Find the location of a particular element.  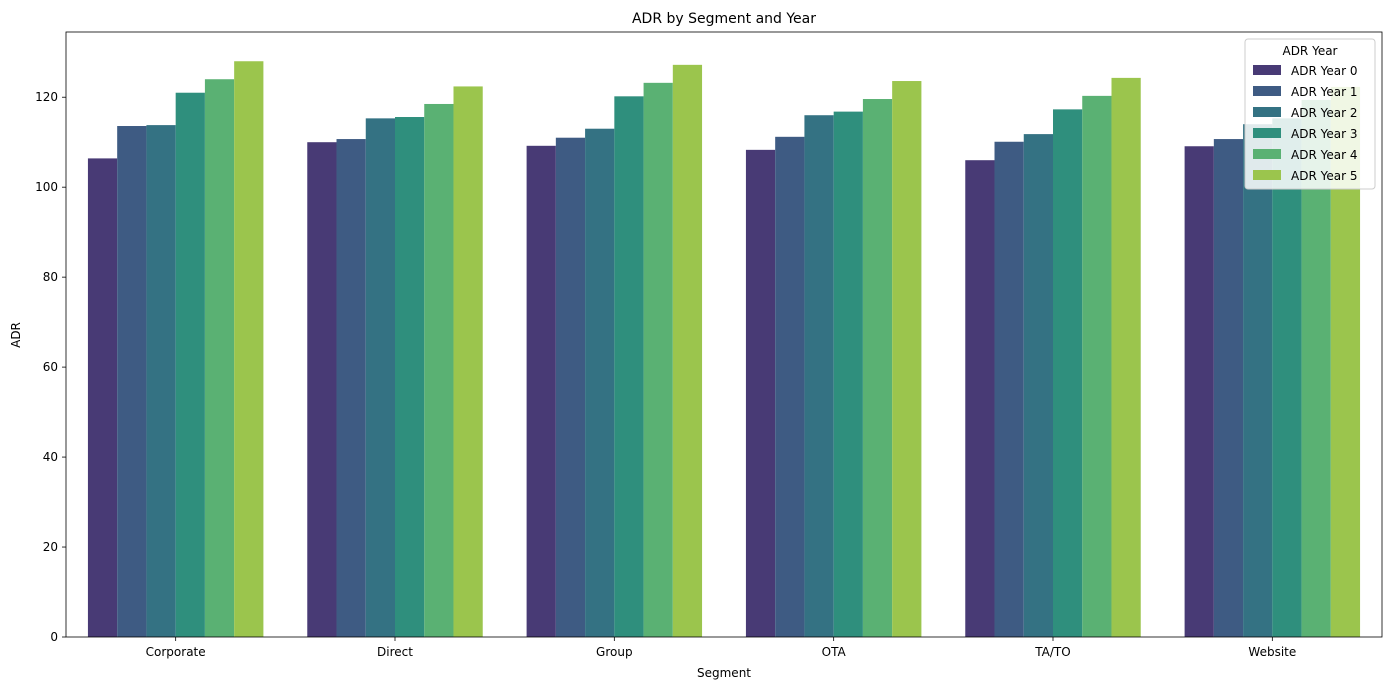

legend-label: ADR Year 4 is located at coordinates (1324, 155).